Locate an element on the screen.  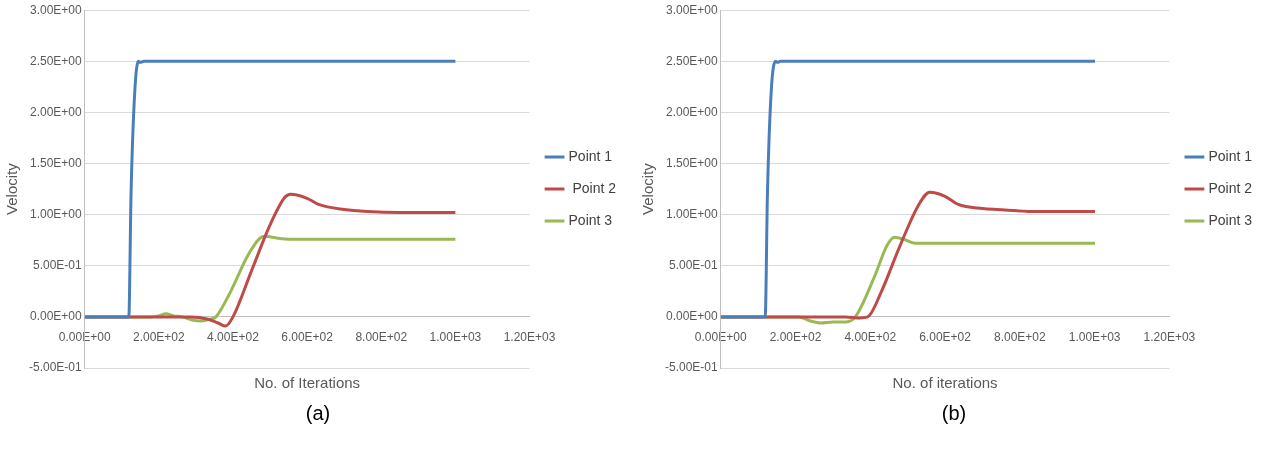
x-axis-title: No. of Iterations is located at coordinates (307, 382).